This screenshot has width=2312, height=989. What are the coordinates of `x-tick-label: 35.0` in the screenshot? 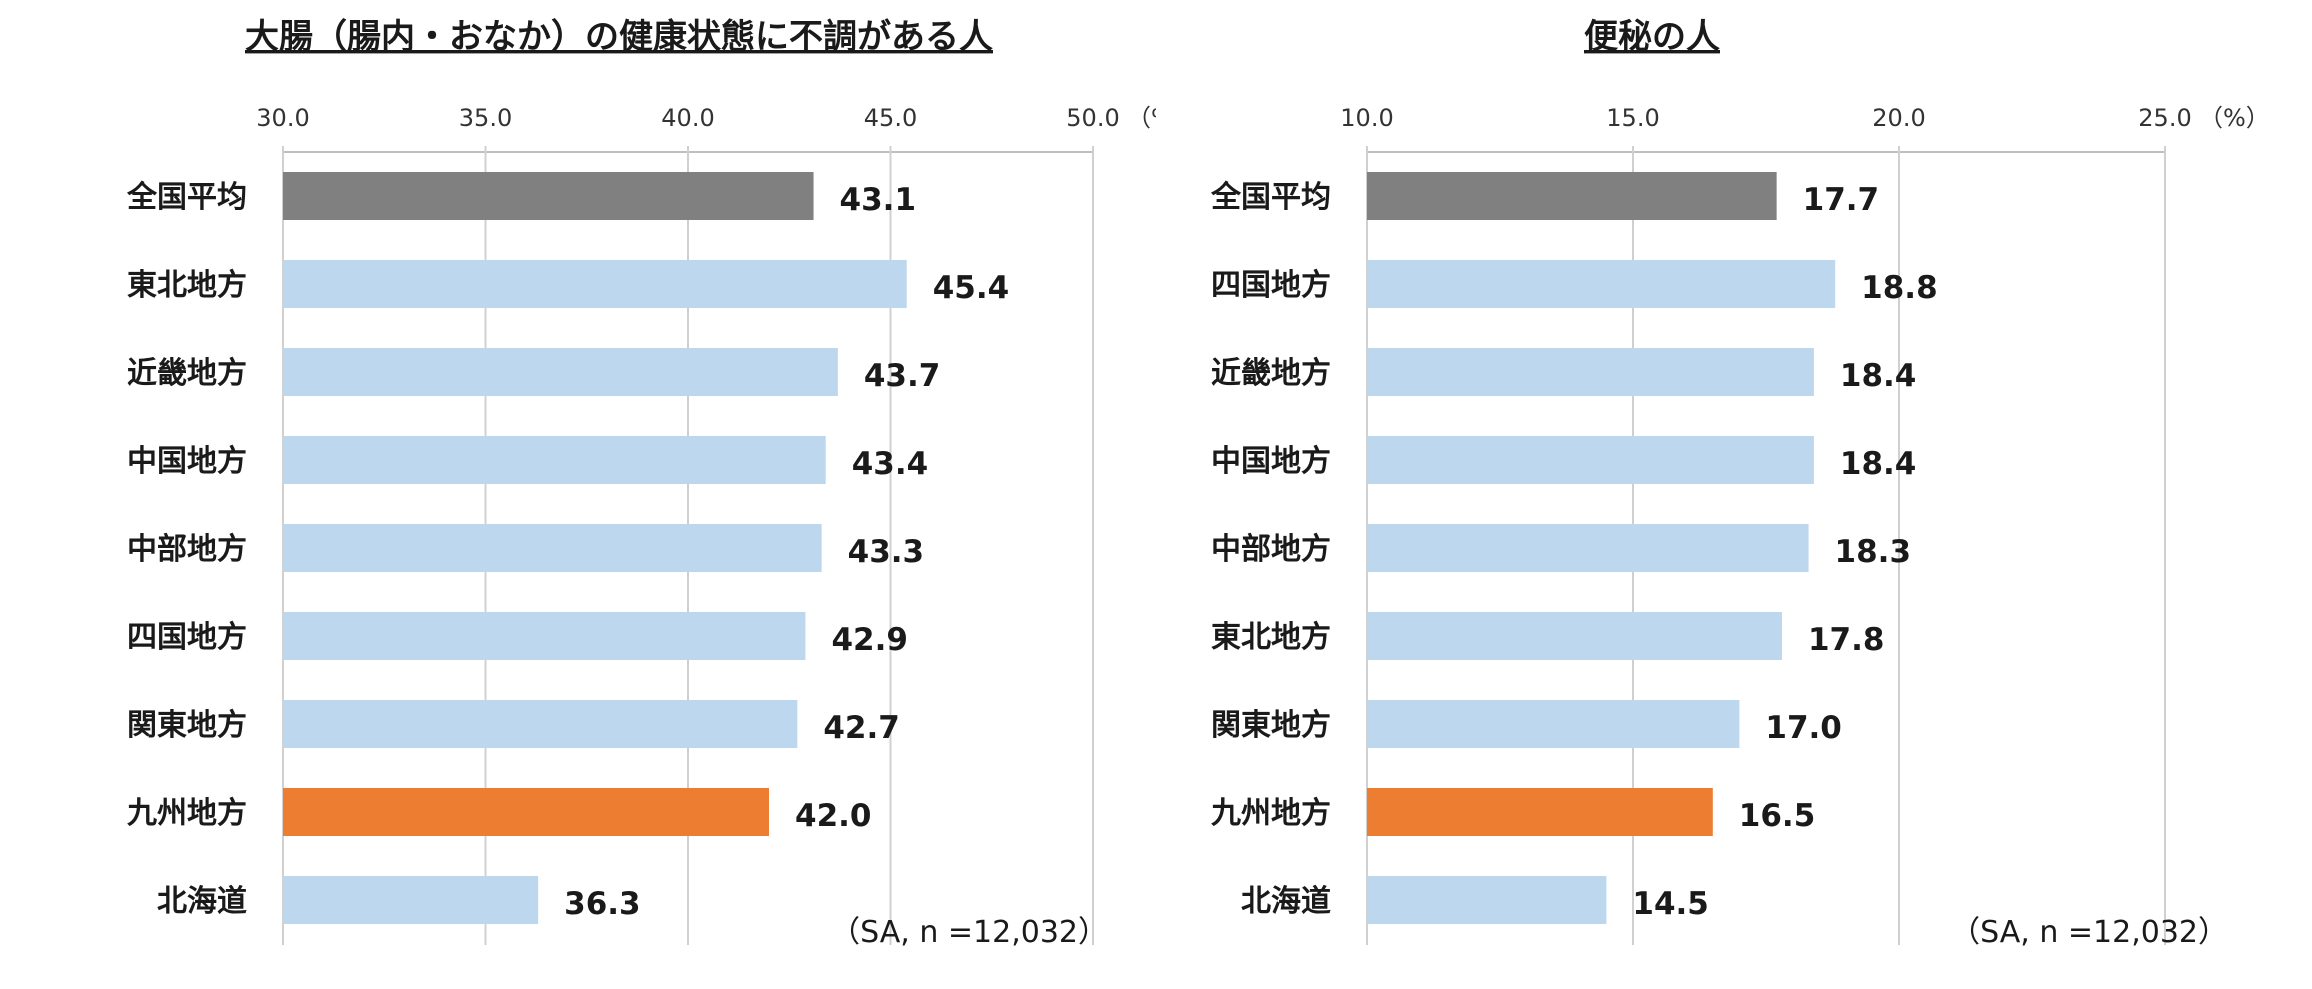 It's located at (485, 118).